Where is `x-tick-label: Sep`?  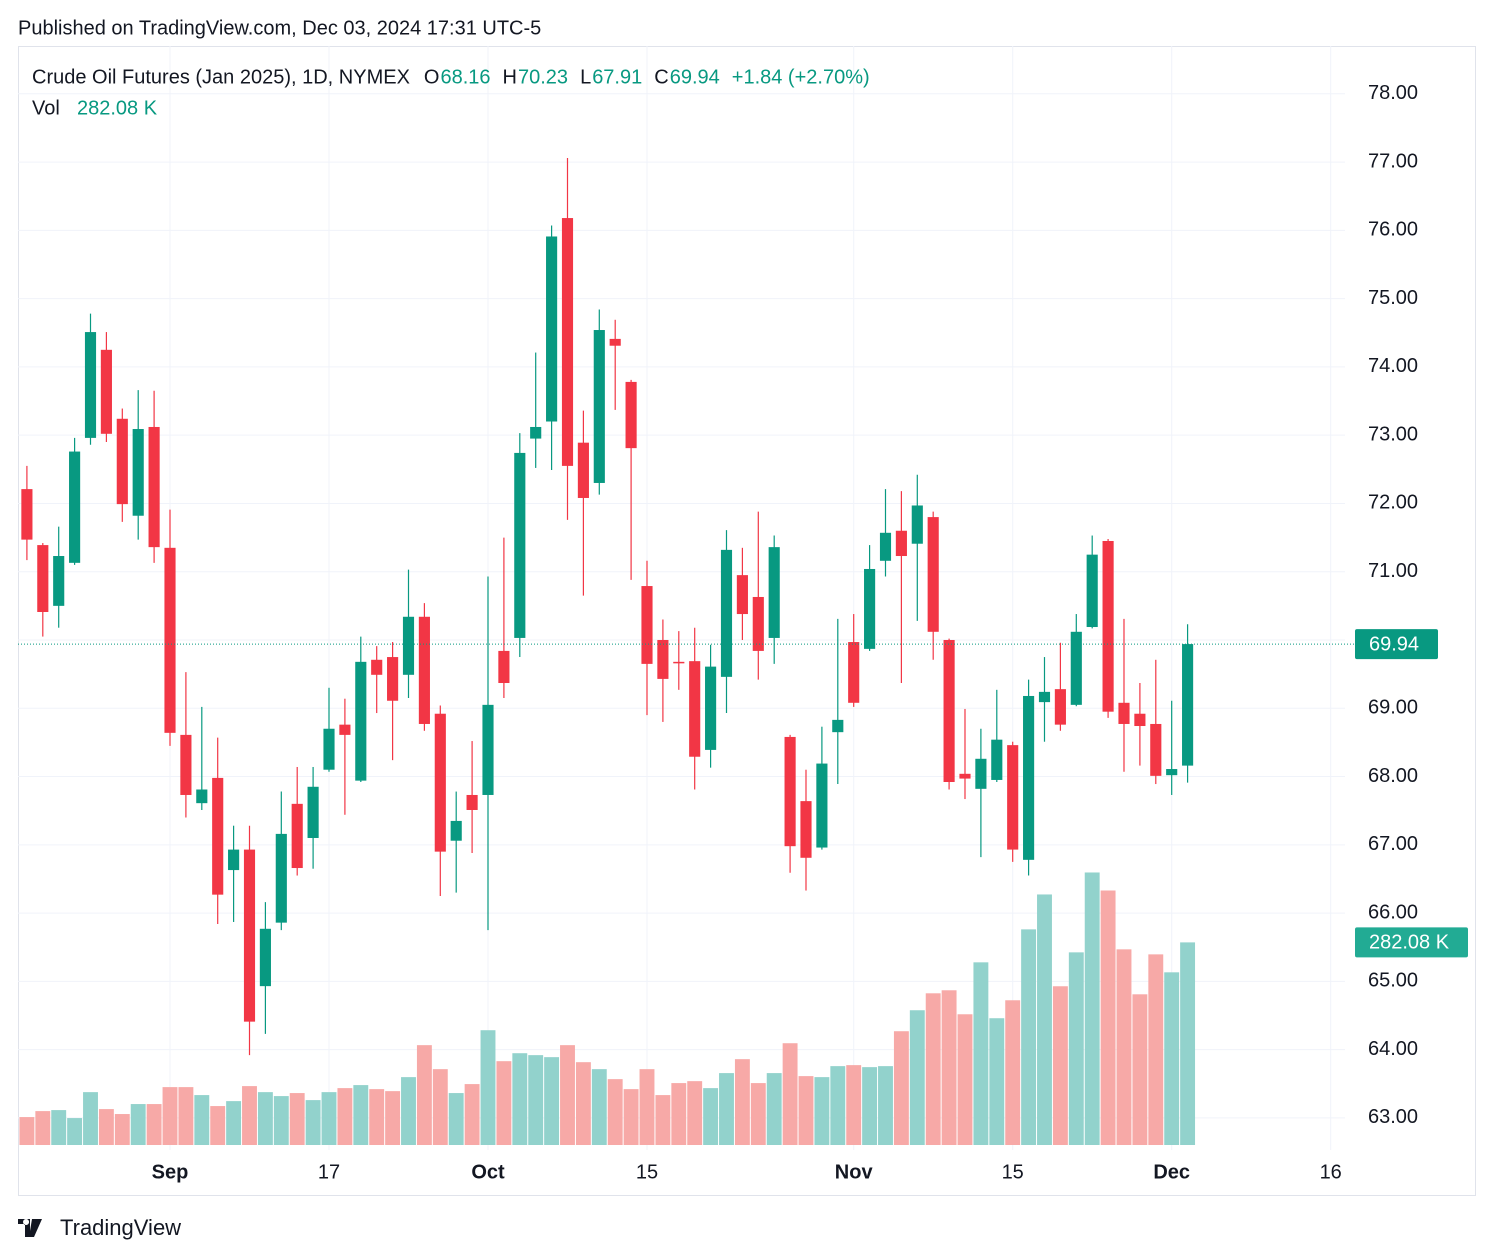
x-tick-label: Sep is located at coordinates (170, 1172).